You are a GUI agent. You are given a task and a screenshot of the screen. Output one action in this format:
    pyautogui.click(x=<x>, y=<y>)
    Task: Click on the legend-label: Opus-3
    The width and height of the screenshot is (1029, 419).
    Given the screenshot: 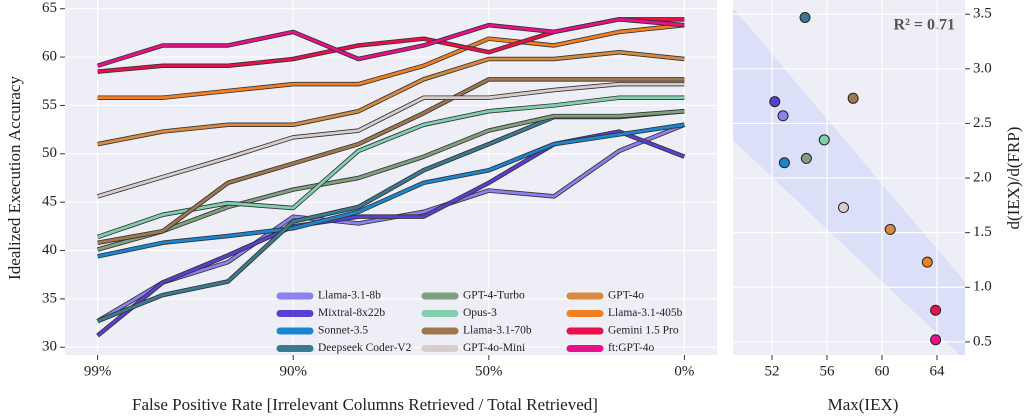 What is the action you would take?
    pyautogui.click(x=480, y=313)
    